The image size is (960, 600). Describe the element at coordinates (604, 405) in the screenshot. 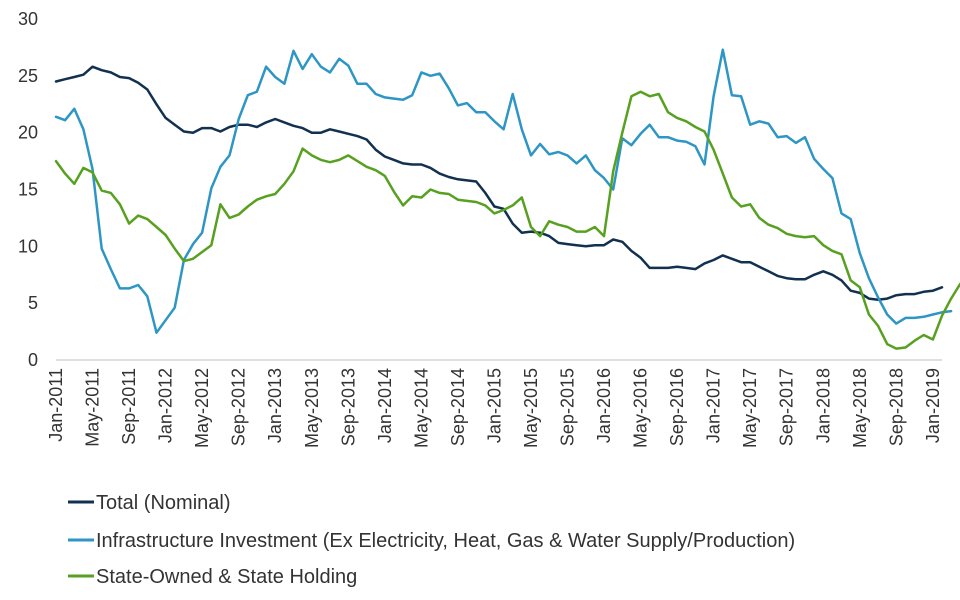

I see `x-tick-label: Jan-2016` at that location.